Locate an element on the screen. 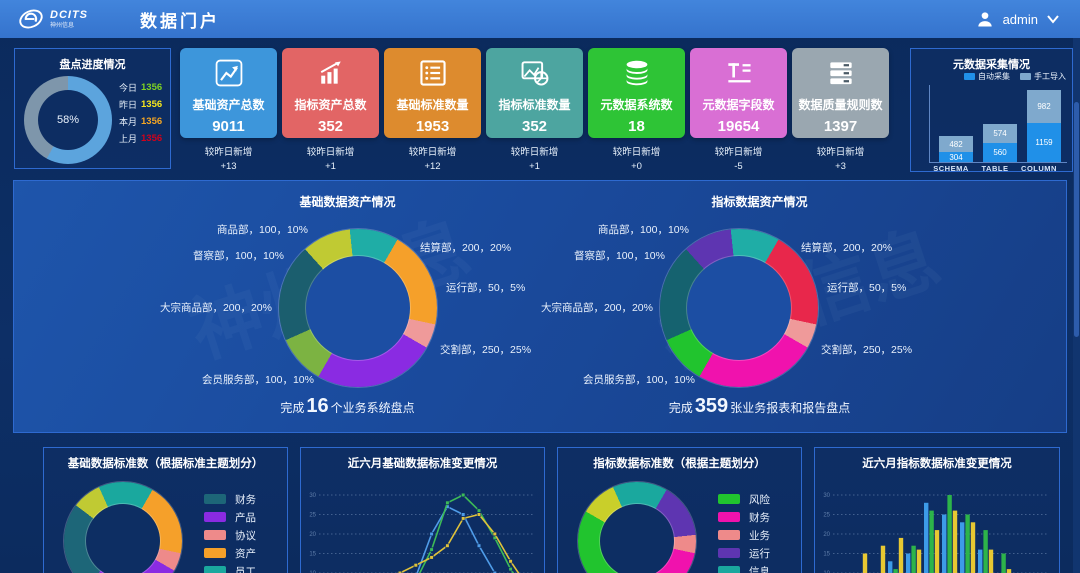  vertical-scrollbar is located at coordinates (1076, 305).